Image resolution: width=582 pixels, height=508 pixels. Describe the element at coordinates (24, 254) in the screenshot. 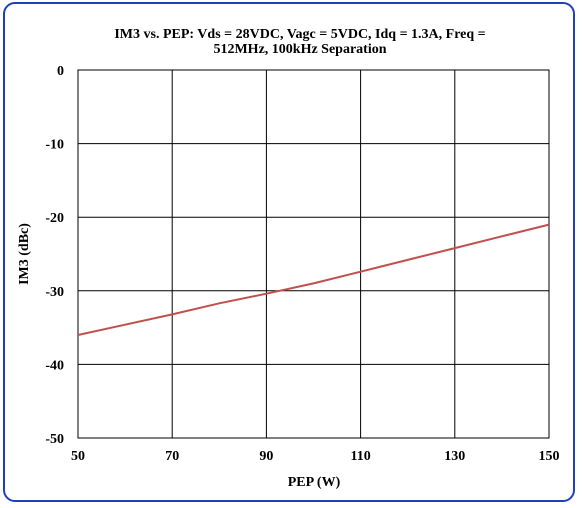

I see `y-axis-label: IM3 (dBc)` at that location.